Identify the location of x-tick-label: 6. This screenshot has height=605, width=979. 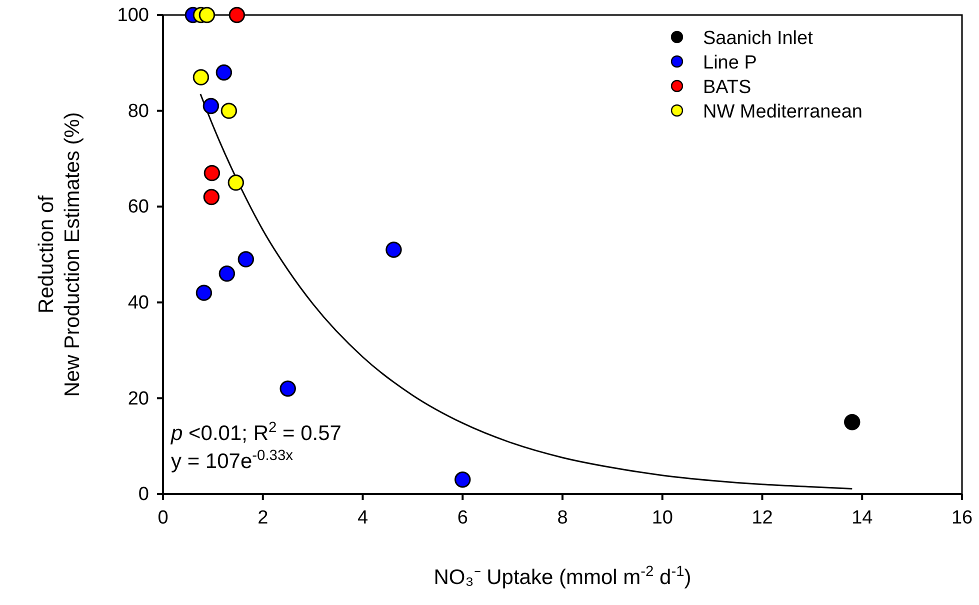
(462, 517).